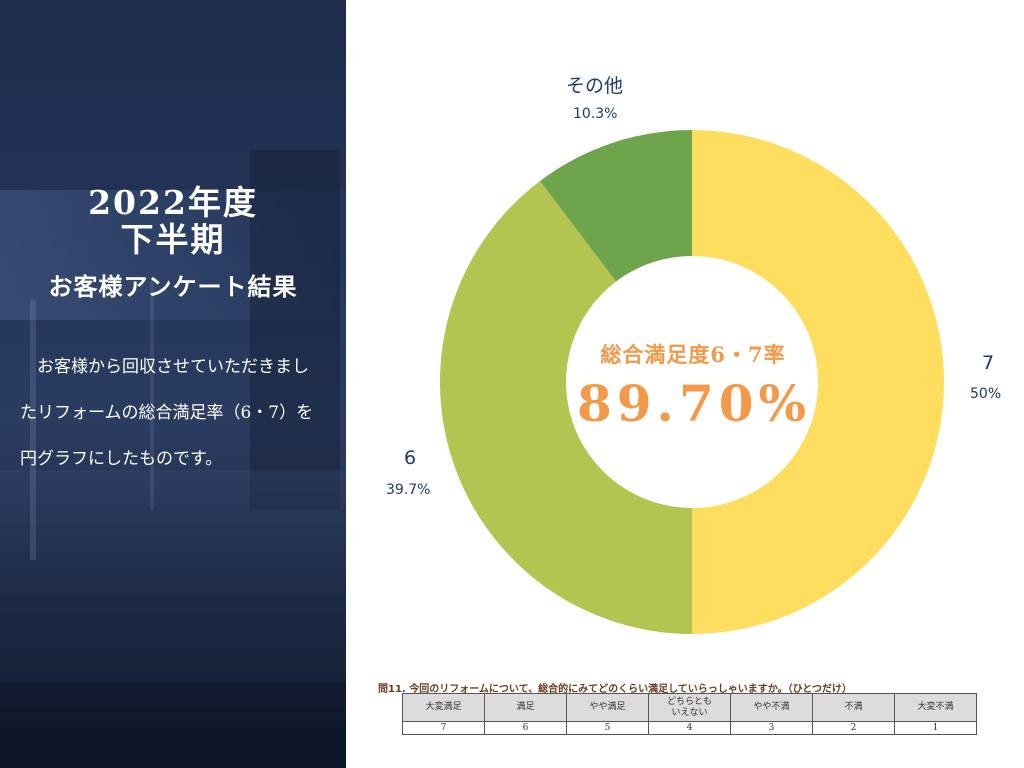  I want to click on scale-option: 満足, so click(525, 707).